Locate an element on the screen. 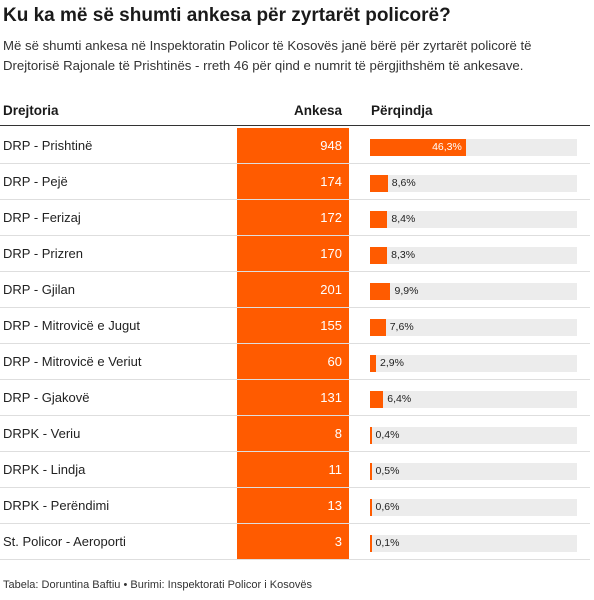  percent-label: 0,4% is located at coordinates (387, 435).